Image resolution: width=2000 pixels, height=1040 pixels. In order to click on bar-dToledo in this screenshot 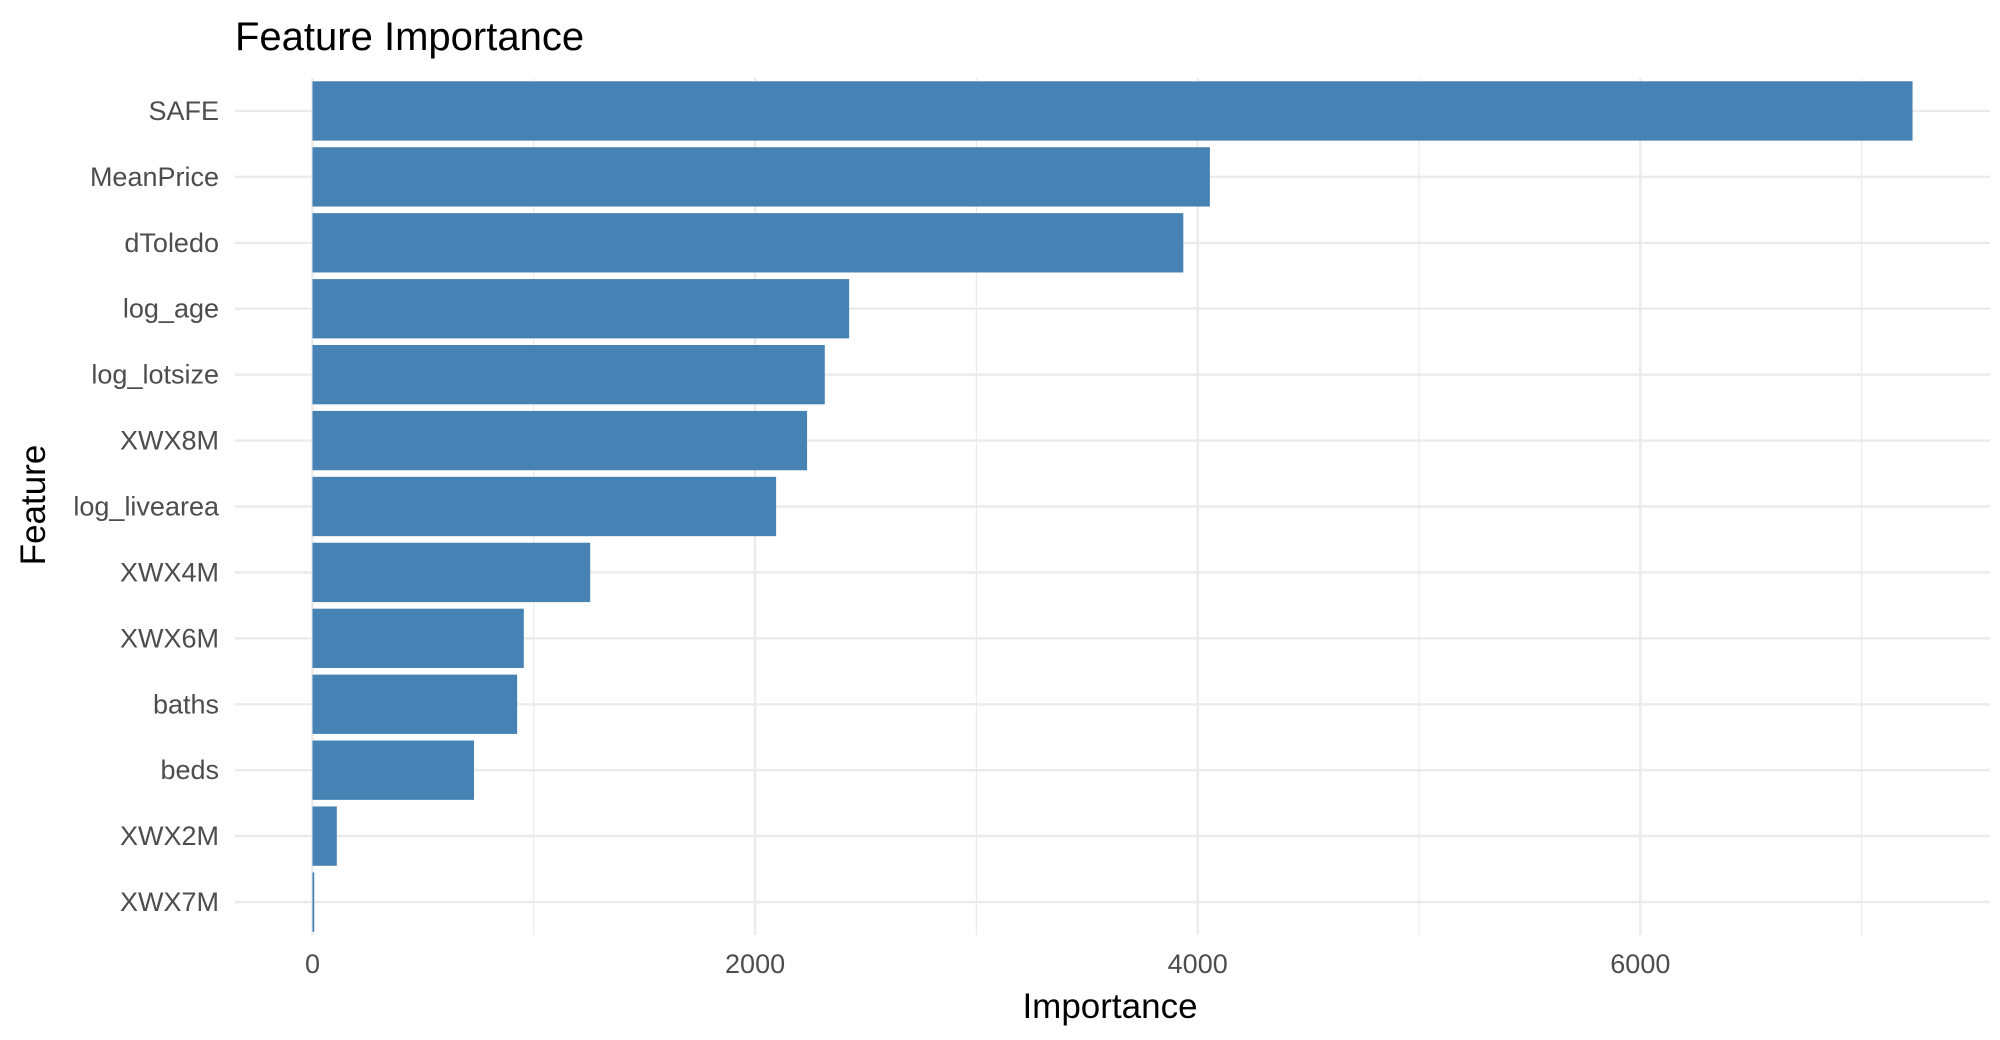, I will do `click(748, 243)`.